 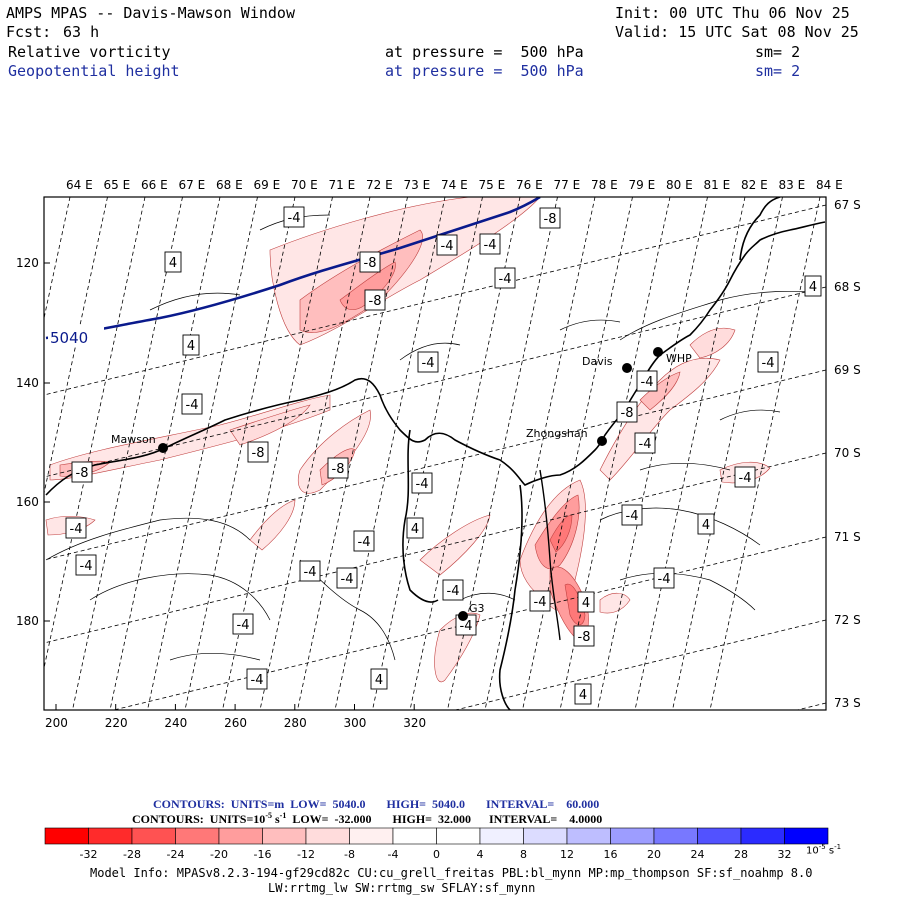 What do you see at coordinates (567, 854) in the screenshot?
I see `colorbar-tick-label: 12` at bounding box center [567, 854].